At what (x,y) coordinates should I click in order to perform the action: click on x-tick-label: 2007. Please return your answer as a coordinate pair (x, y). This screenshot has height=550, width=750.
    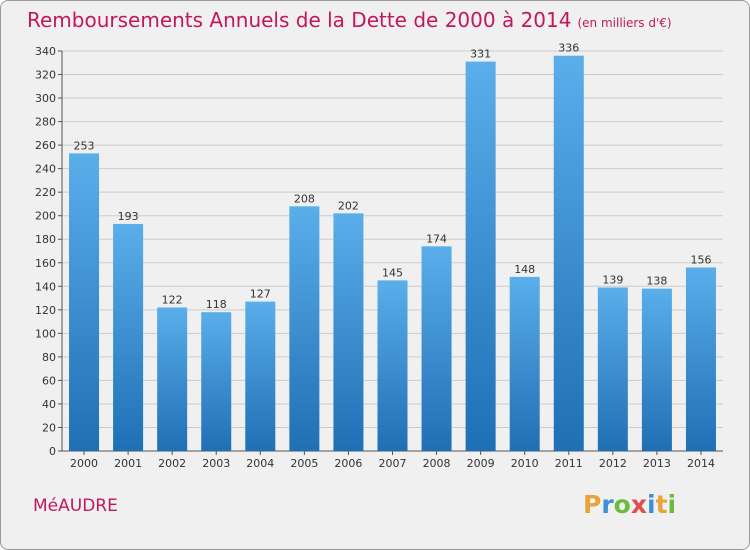
    Looking at the image, I should click on (393, 463).